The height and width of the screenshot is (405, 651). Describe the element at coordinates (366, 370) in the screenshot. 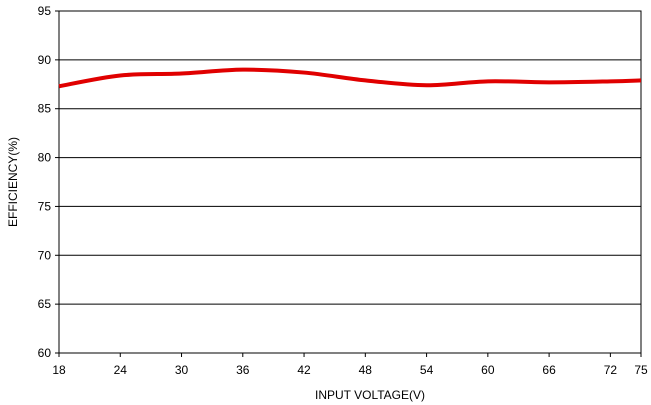

I see `x-tick-label: 48` at that location.